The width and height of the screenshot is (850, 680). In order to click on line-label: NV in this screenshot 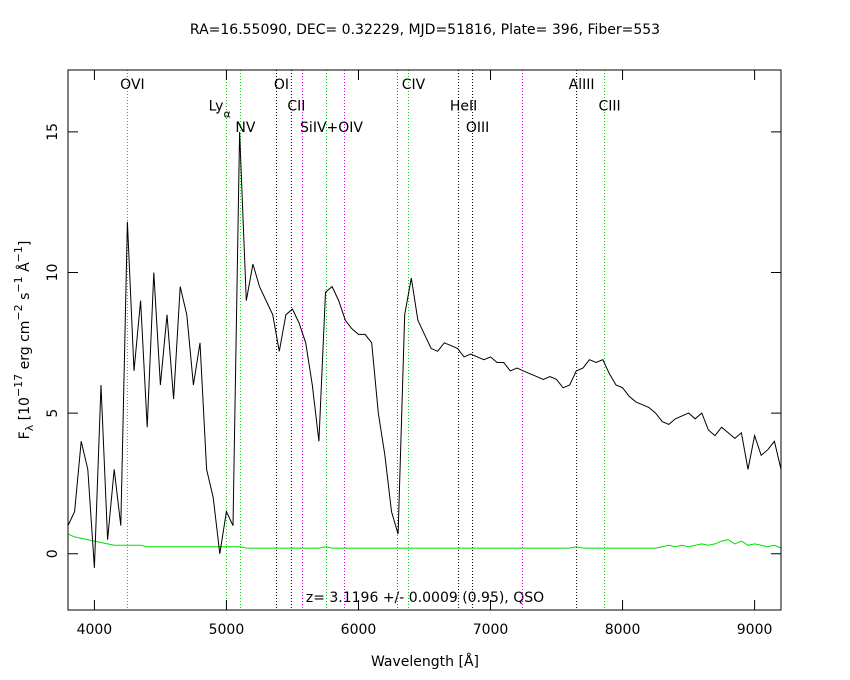, I will do `click(245, 128)`.